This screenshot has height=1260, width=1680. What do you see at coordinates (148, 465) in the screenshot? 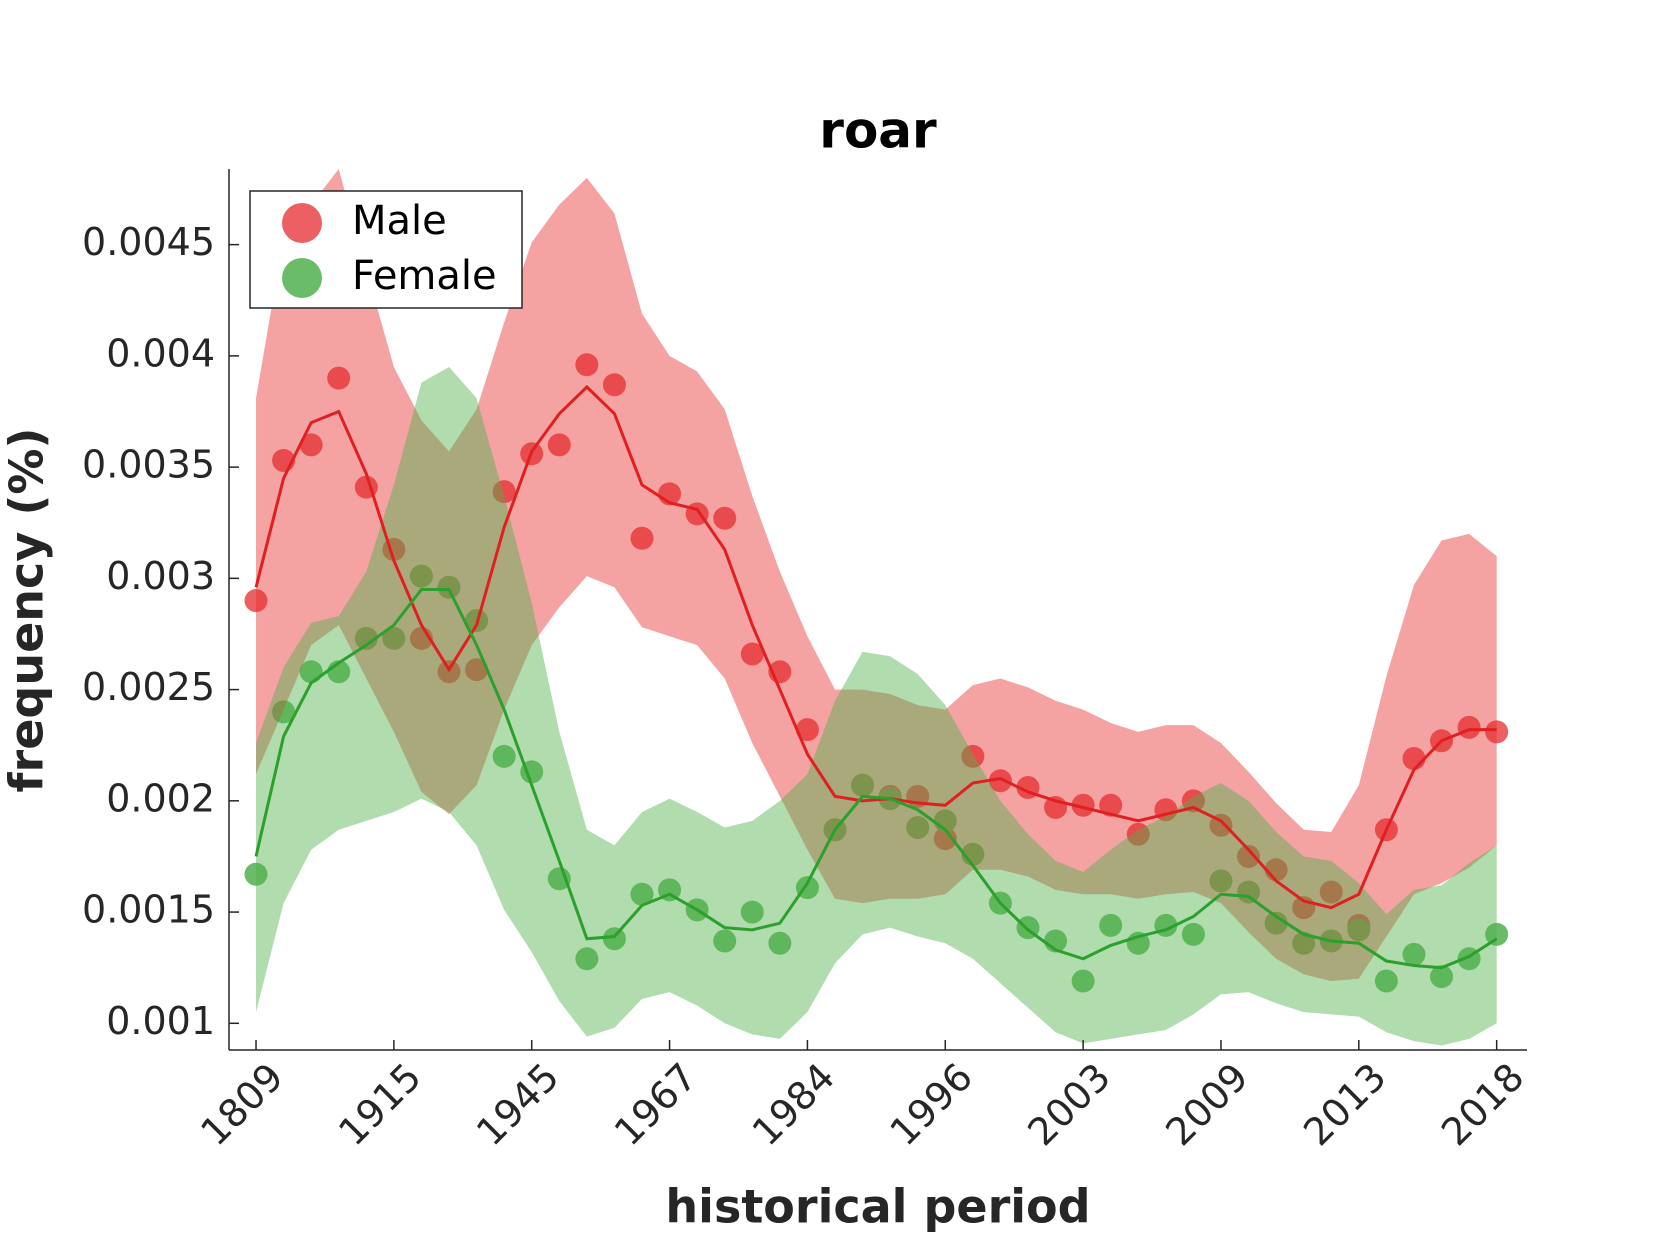
I see `y-tick-label: 0.0035` at bounding box center [148, 465].